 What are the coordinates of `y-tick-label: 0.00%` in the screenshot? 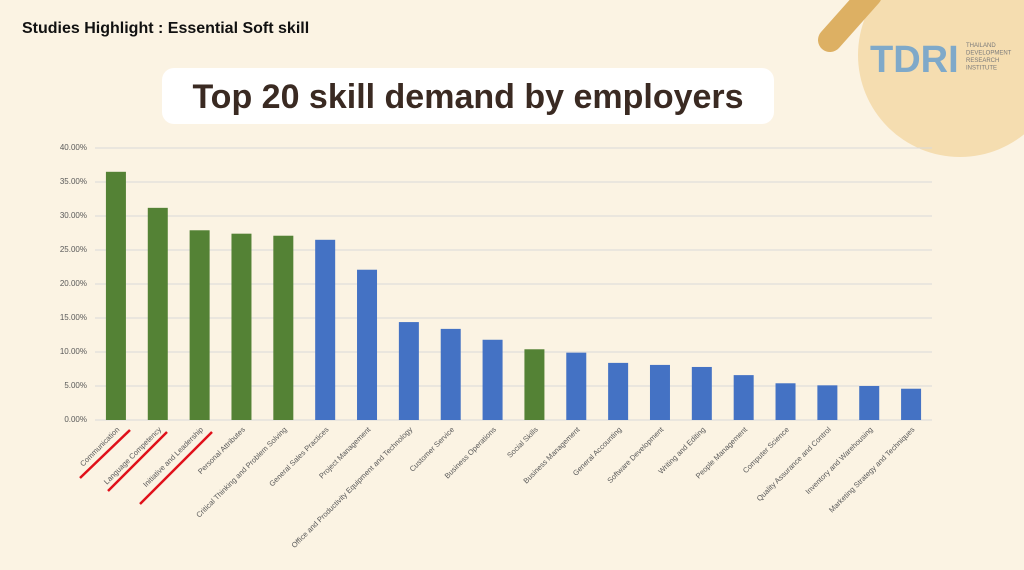 It's located at (75, 419).